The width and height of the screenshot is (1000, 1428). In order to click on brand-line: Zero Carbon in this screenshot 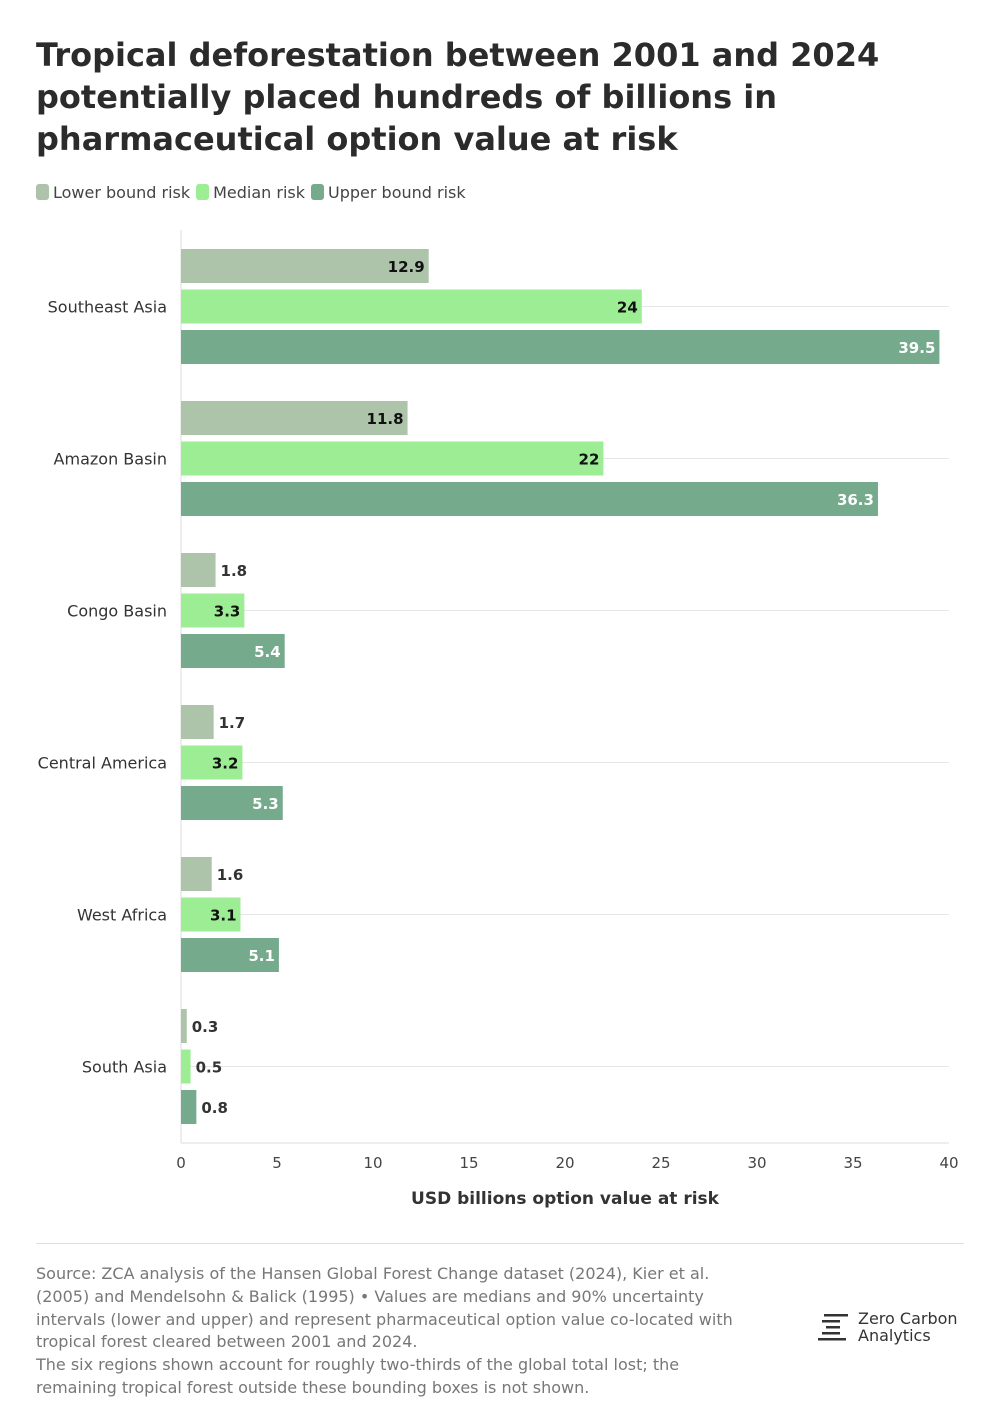, I will do `click(908, 1318)`.